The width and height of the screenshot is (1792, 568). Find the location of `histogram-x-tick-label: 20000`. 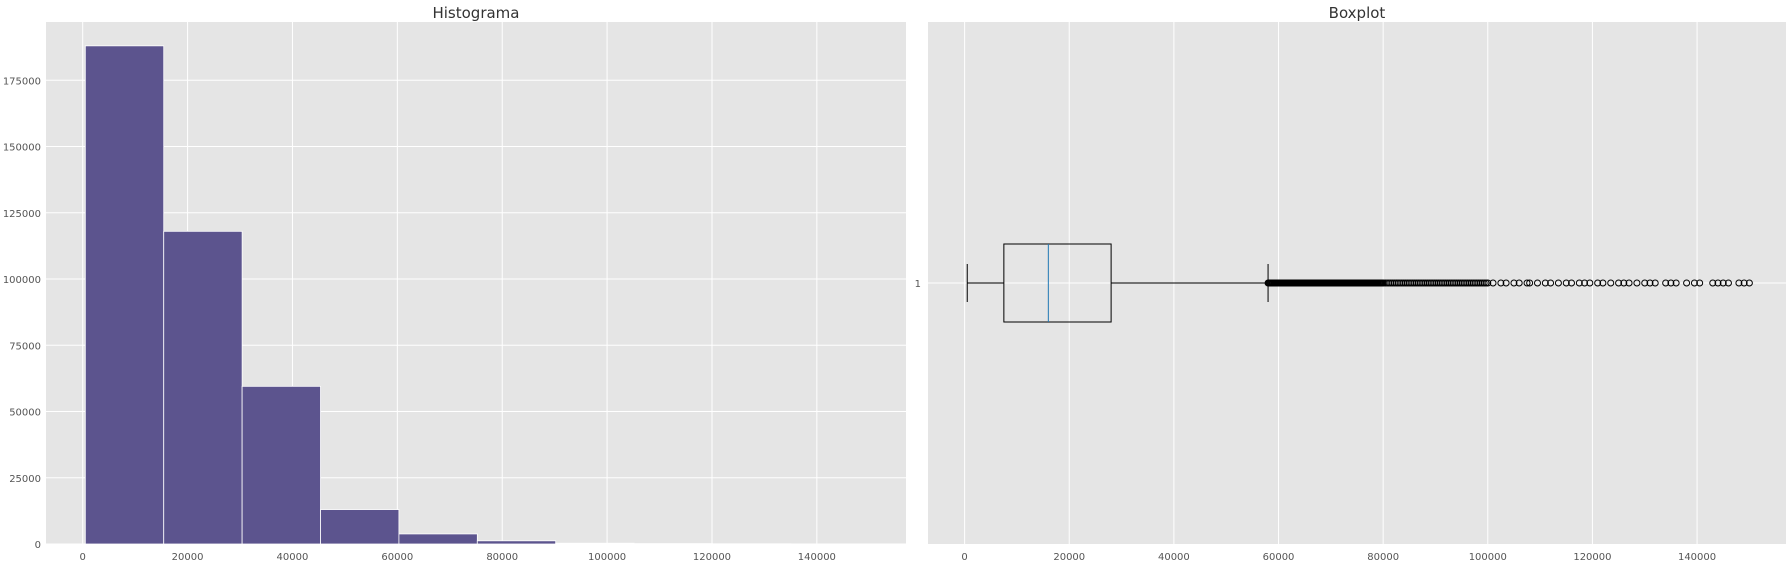

histogram-x-tick-label: 20000 is located at coordinates (188, 557).